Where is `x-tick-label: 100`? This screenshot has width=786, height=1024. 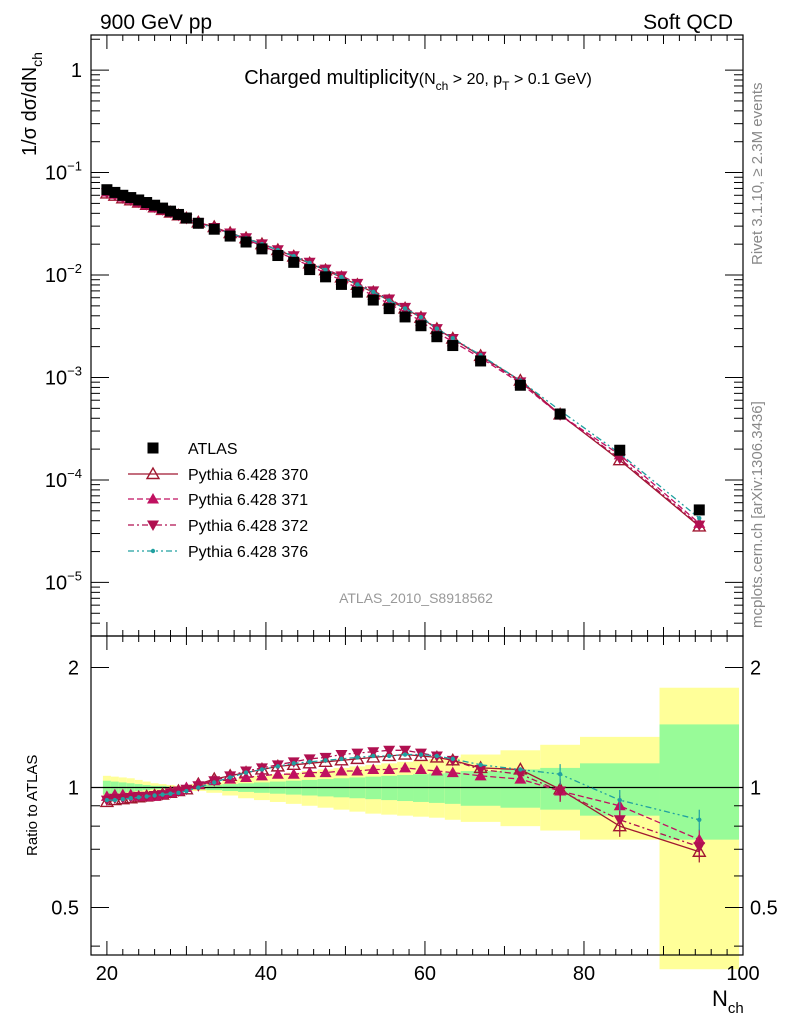
x-tick-label: 100 is located at coordinates (742, 974).